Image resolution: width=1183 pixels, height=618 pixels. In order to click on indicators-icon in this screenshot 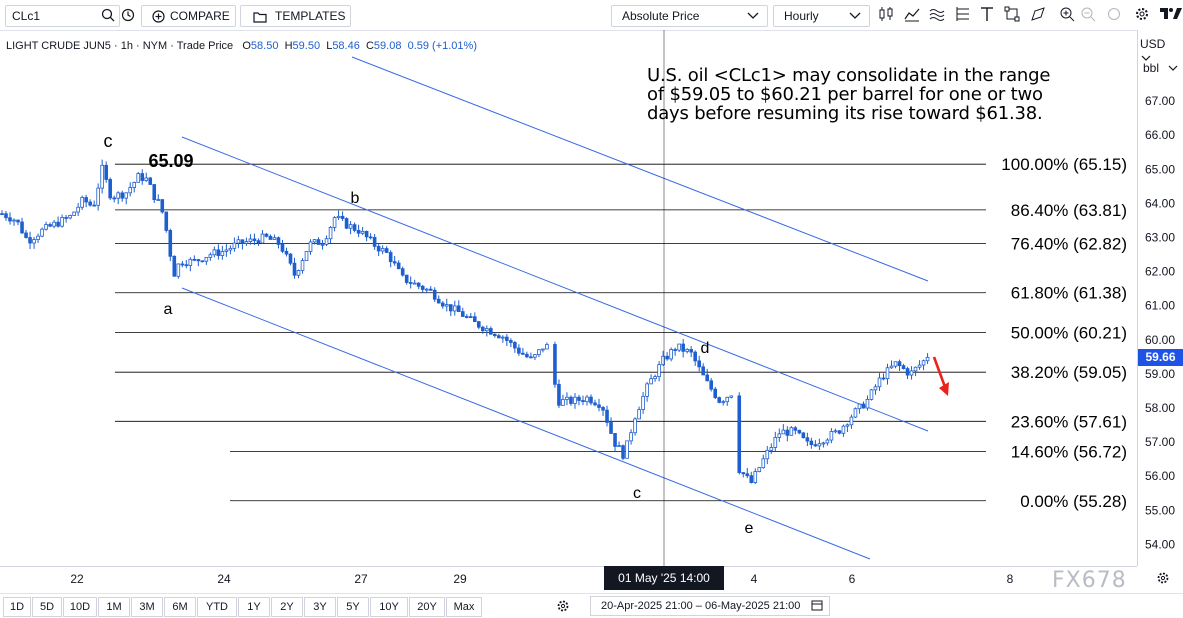, I will do `click(913, 15)`.